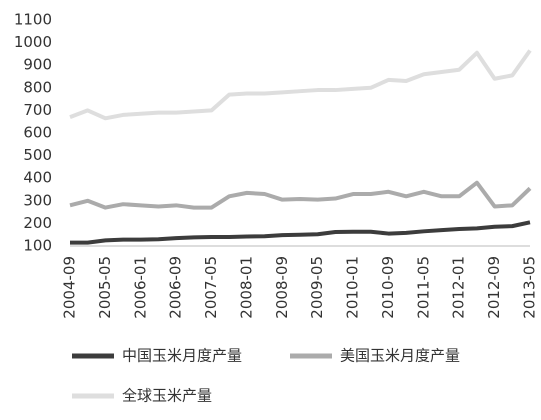 The image size is (541, 420). Describe the element at coordinates (37, 200) in the screenshot. I see `y-tick-label: 300` at that location.